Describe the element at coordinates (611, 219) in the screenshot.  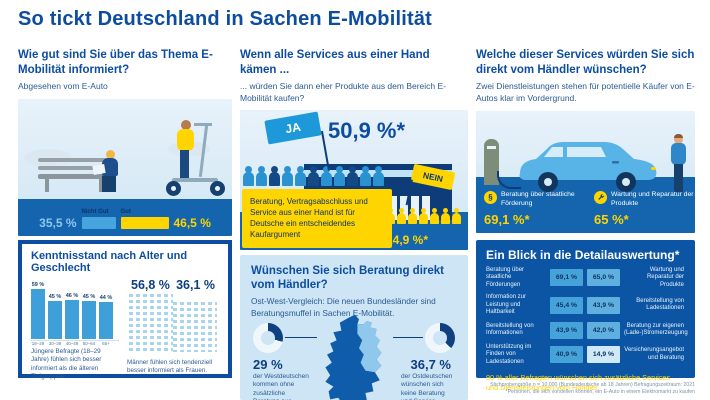
I see `service-maintenance-value: 65 %*` at that location.